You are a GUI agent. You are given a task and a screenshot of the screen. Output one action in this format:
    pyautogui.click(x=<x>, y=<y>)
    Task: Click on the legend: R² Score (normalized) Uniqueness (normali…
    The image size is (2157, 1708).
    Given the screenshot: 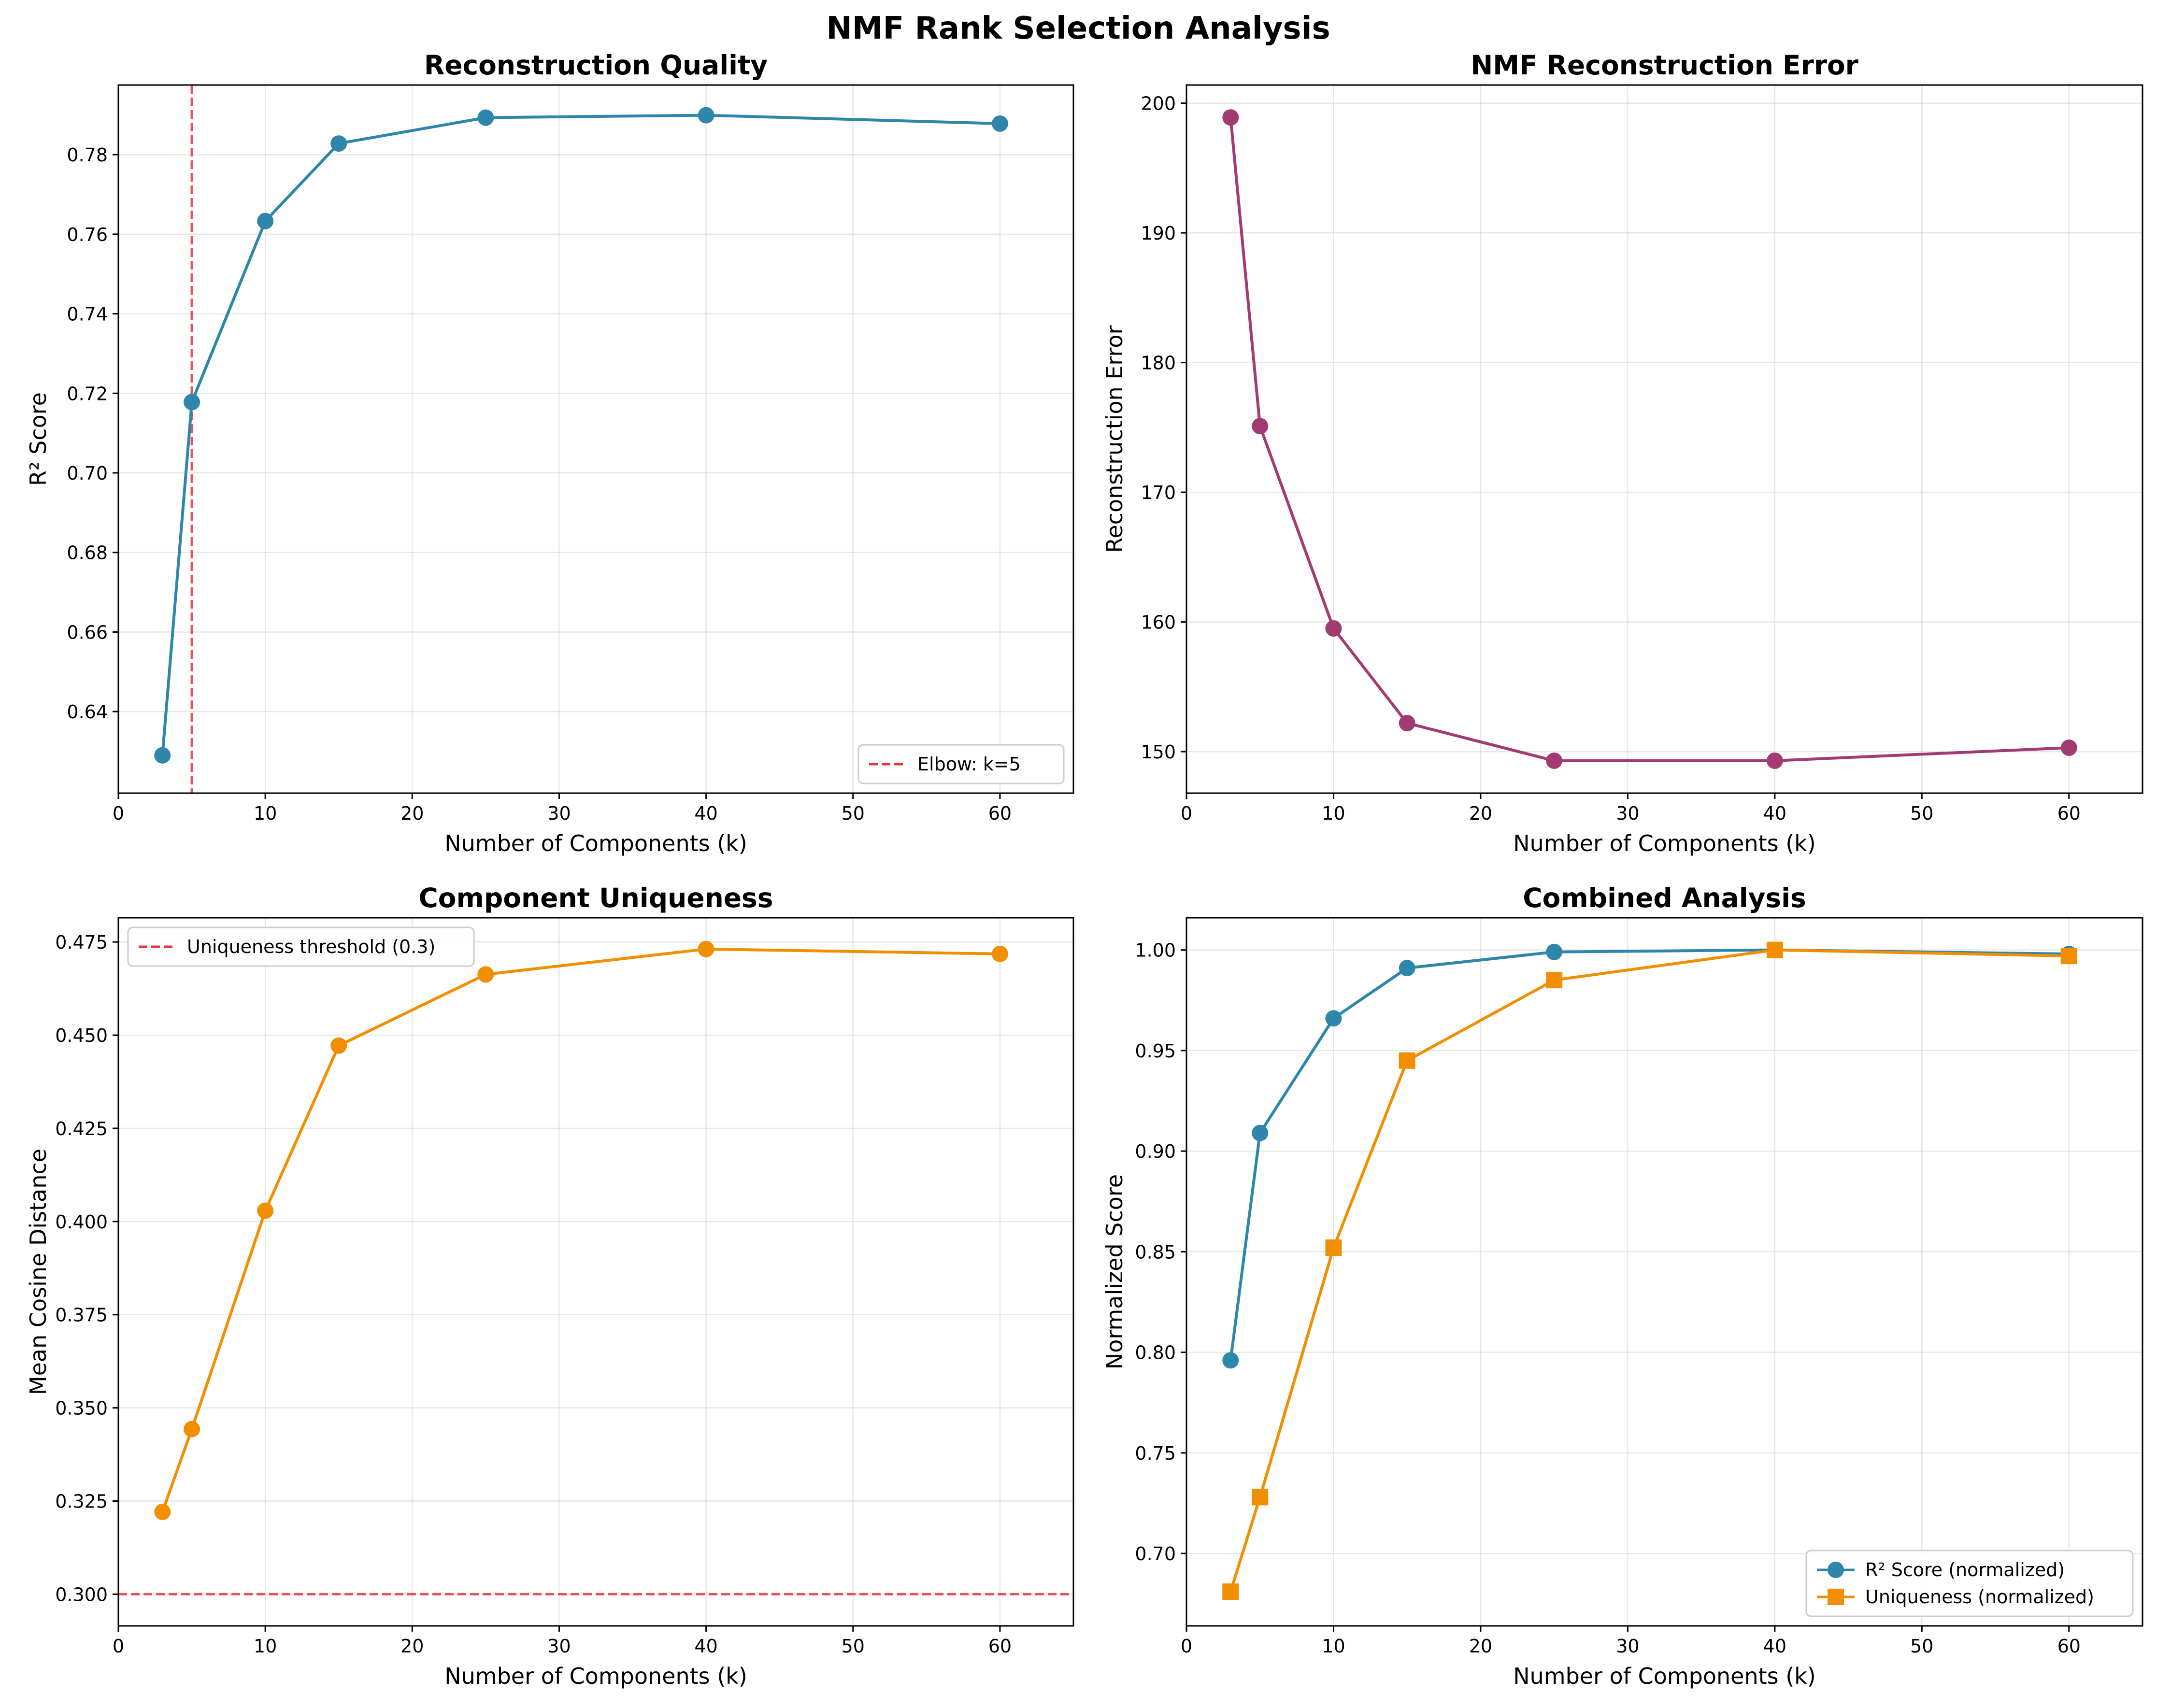 What is the action you would take?
    pyautogui.click(x=1969, y=1584)
    